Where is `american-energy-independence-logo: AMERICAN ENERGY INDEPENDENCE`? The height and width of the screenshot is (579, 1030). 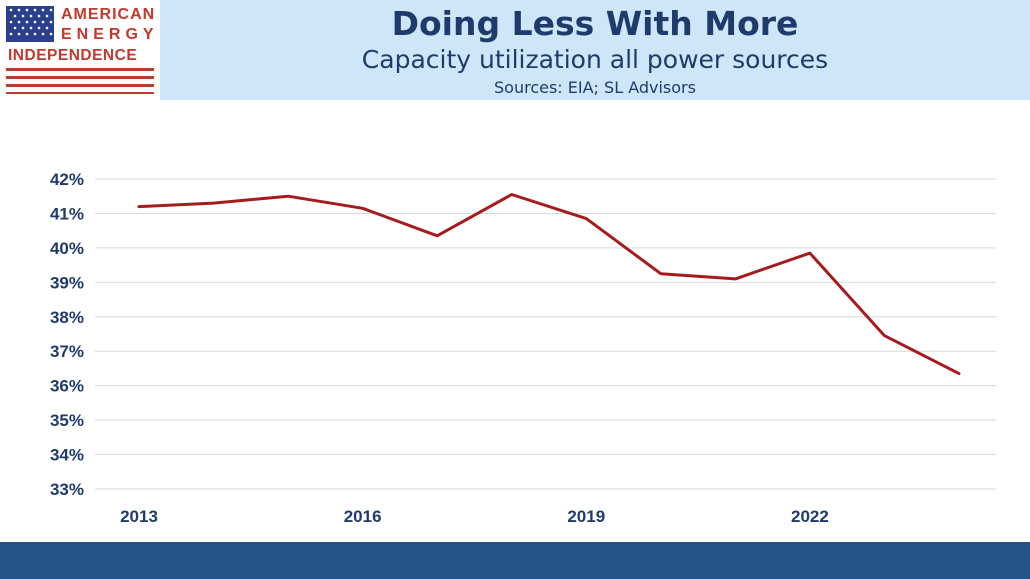
american-energy-independence-logo: AMERICAN ENERGY INDEPENDENCE is located at coordinates (80, 50).